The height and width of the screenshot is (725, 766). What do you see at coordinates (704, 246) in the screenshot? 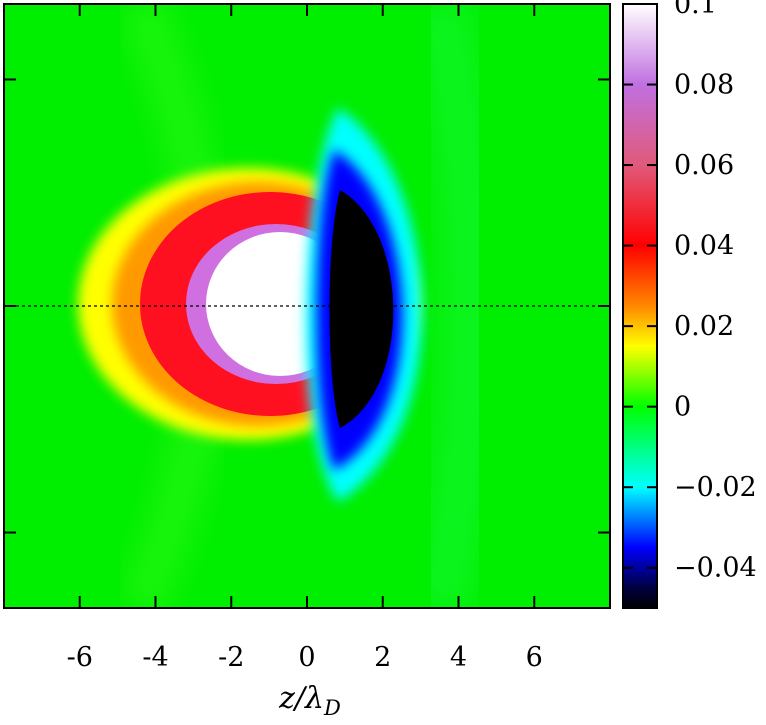
I see `colorbar-tick-label: 0.04` at bounding box center [704, 246].